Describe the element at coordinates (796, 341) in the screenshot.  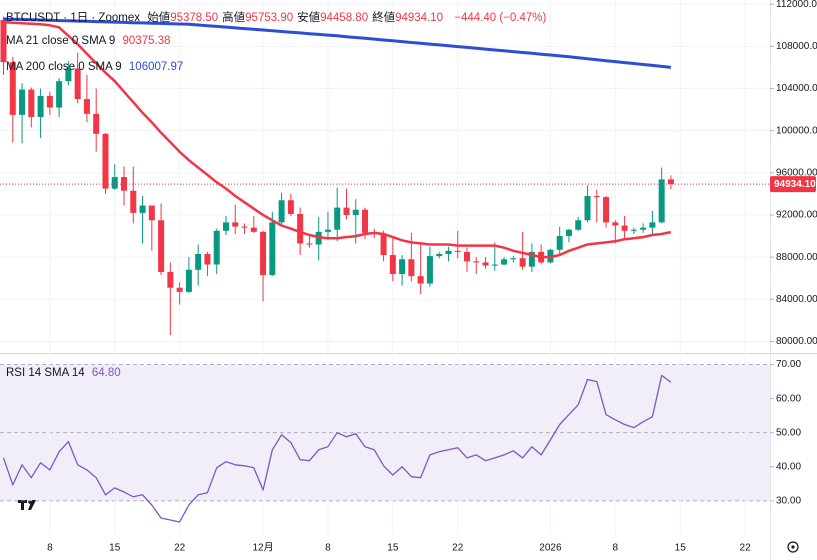
I see `y-tick-label: 80000.00` at that location.